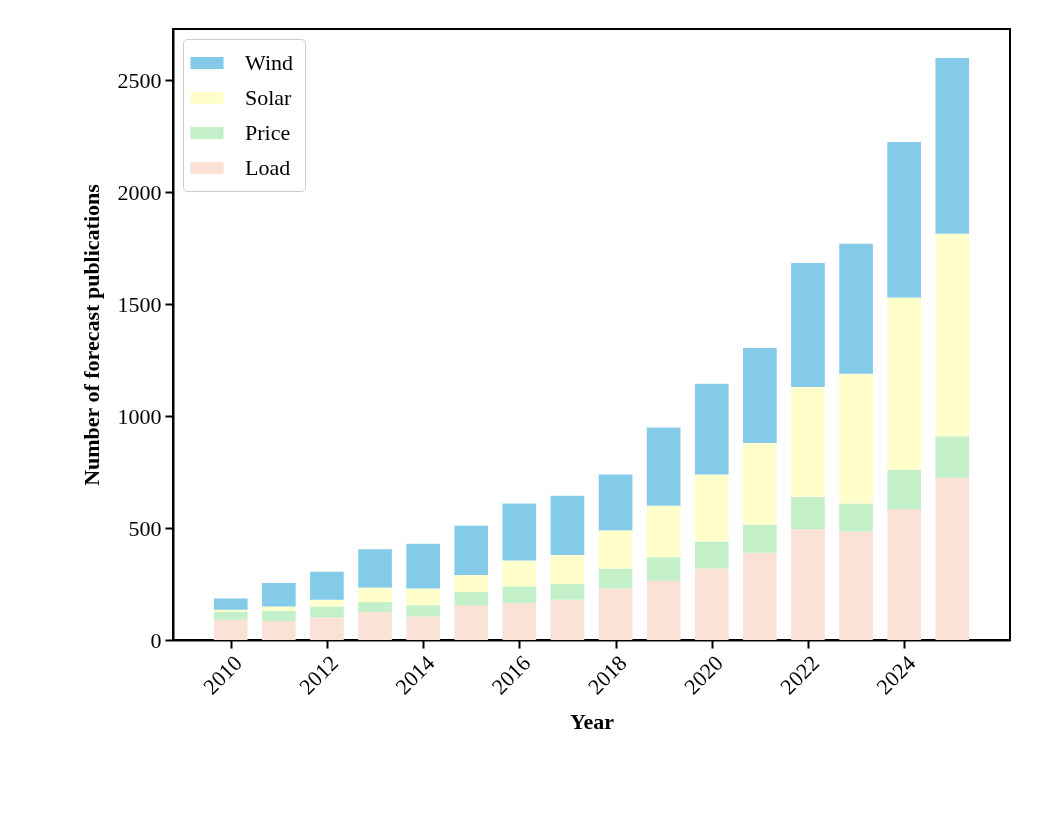 Image resolution: width=1040 pixels, height=815 pixels. What do you see at coordinates (139, 416) in the screenshot?
I see `y-tick-label: 1000` at bounding box center [139, 416].